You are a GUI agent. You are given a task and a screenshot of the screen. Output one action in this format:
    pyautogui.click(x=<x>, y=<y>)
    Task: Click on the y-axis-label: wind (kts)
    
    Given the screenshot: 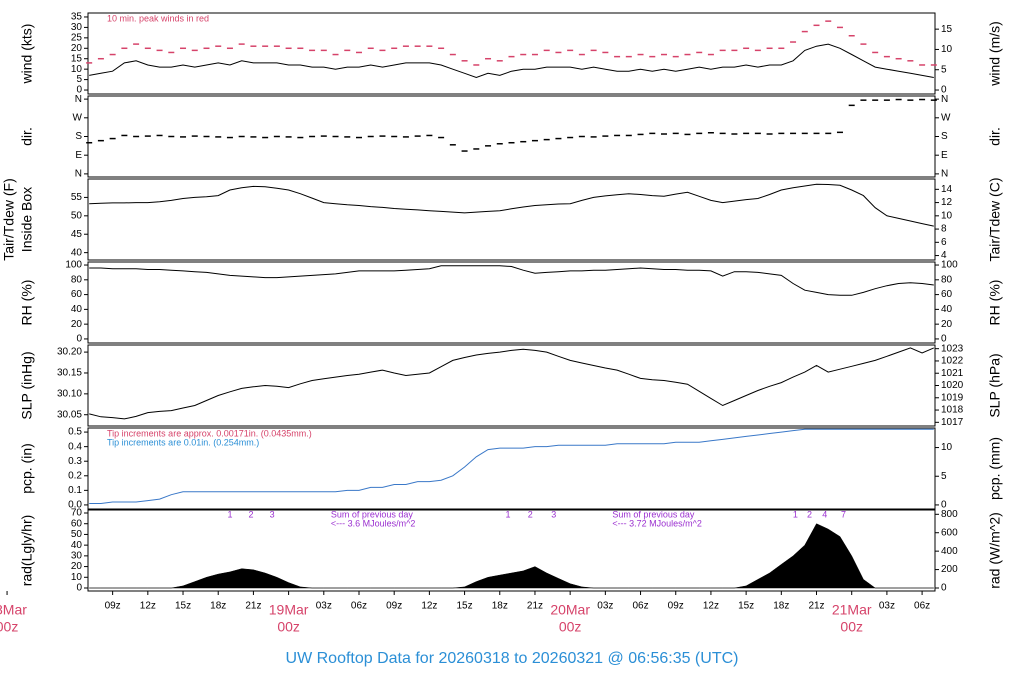 What is the action you would take?
    pyautogui.click(x=27, y=54)
    